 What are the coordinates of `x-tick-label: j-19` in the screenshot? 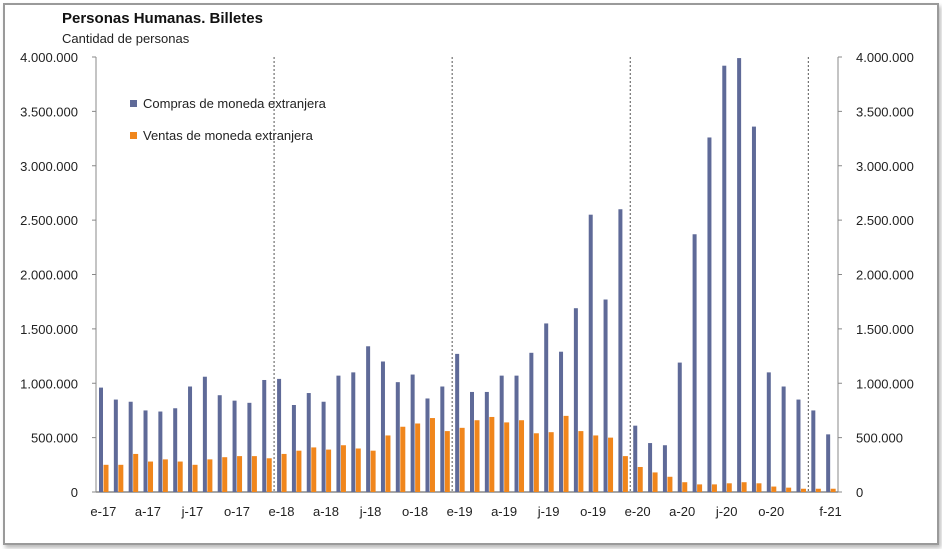 It's located at (548, 511).